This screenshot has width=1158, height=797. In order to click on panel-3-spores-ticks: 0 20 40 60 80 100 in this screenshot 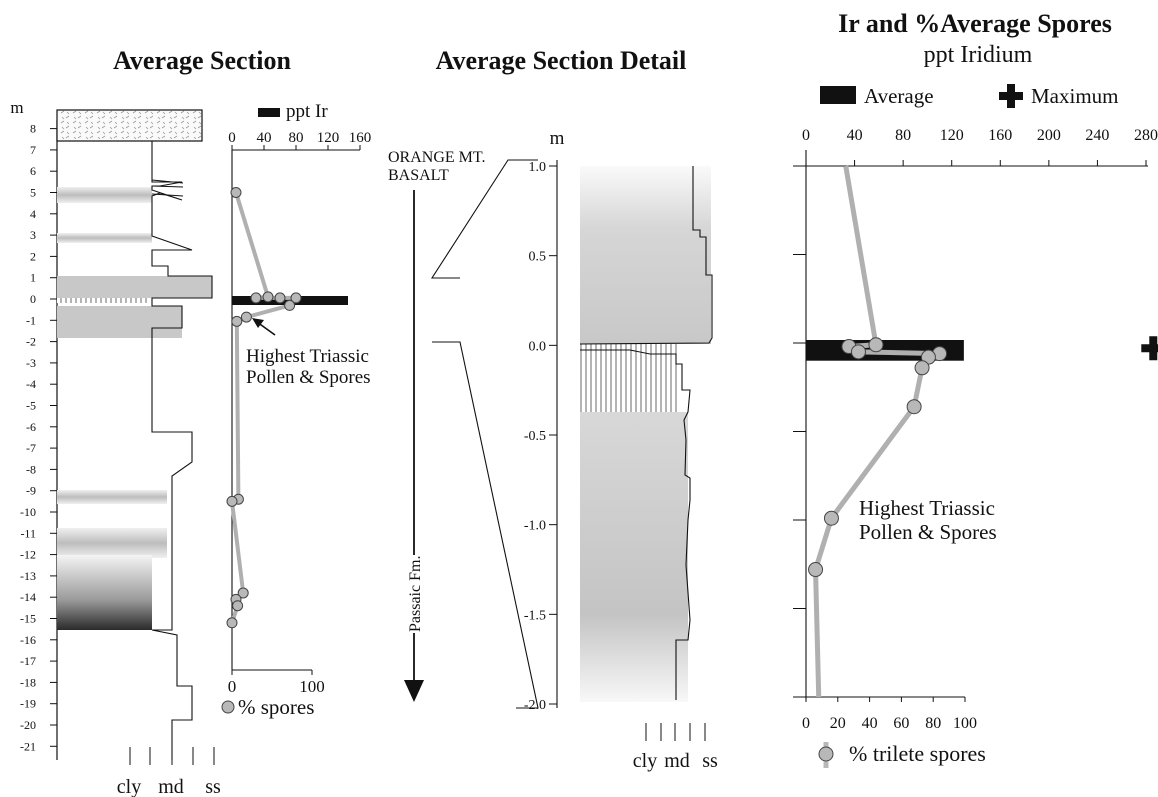, I will do `click(889, 714)`.